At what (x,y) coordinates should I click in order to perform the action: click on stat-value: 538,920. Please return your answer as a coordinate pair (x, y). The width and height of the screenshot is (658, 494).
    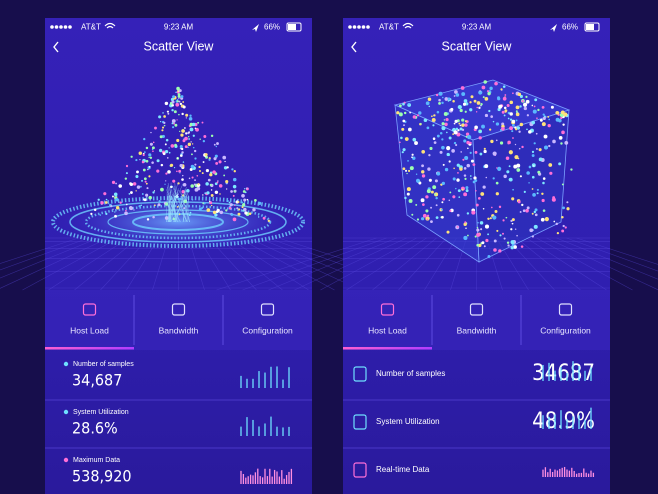
    Looking at the image, I should click on (102, 476).